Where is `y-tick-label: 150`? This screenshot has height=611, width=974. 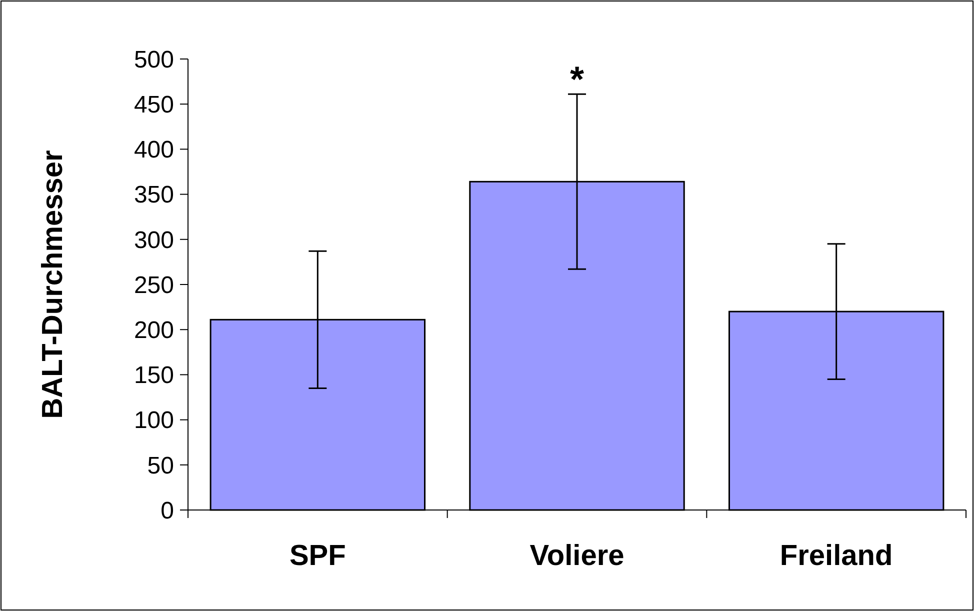
y-tick-label: 150 is located at coordinates (154, 376).